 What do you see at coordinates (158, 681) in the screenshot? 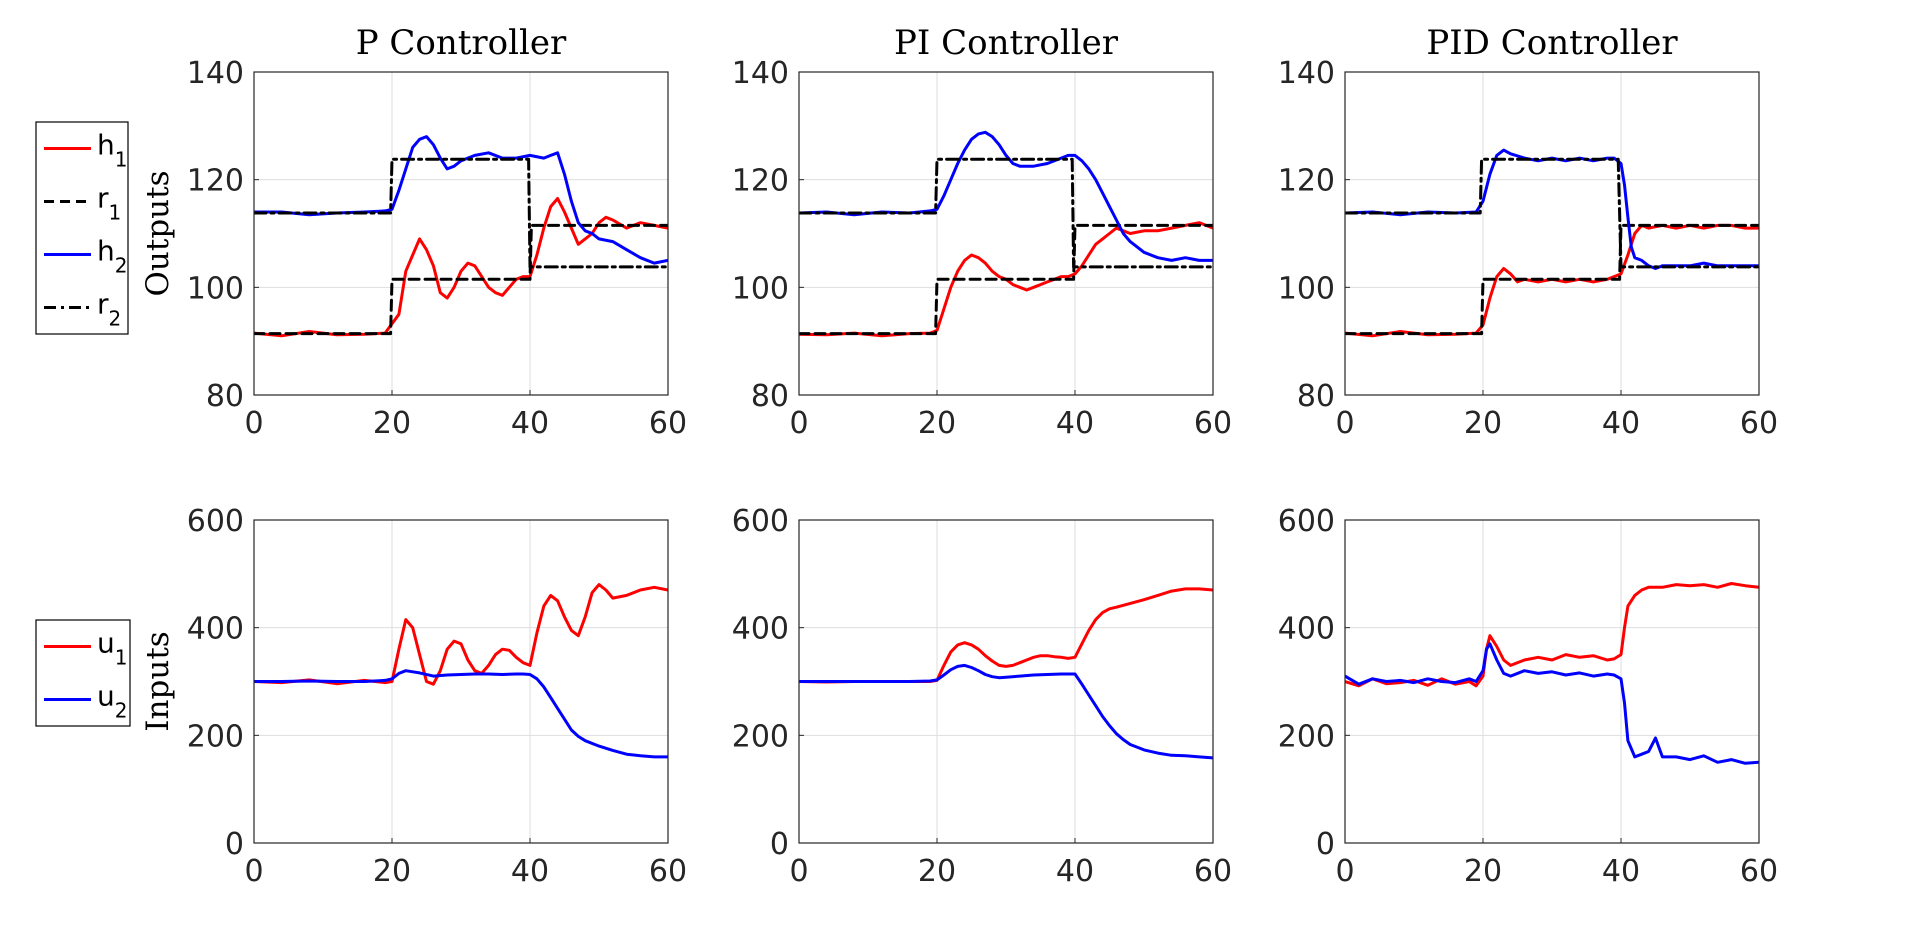
I see `y-axis-label: Inputs` at bounding box center [158, 681].